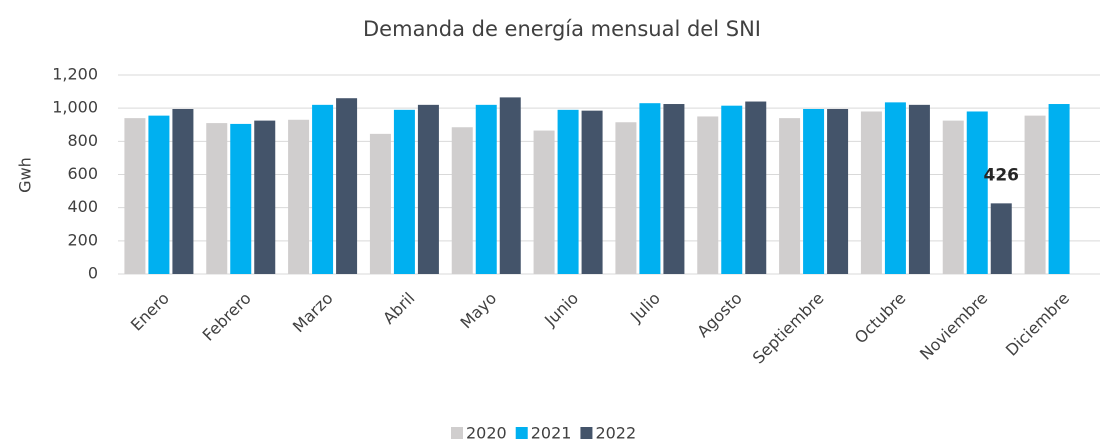  Describe the element at coordinates (25, 175) in the screenshot. I see `y-axis-label: Gwh` at that location.